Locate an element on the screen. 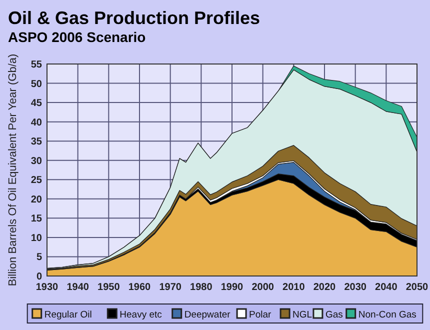  legend-label: Gas is located at coordinates (334, 315).